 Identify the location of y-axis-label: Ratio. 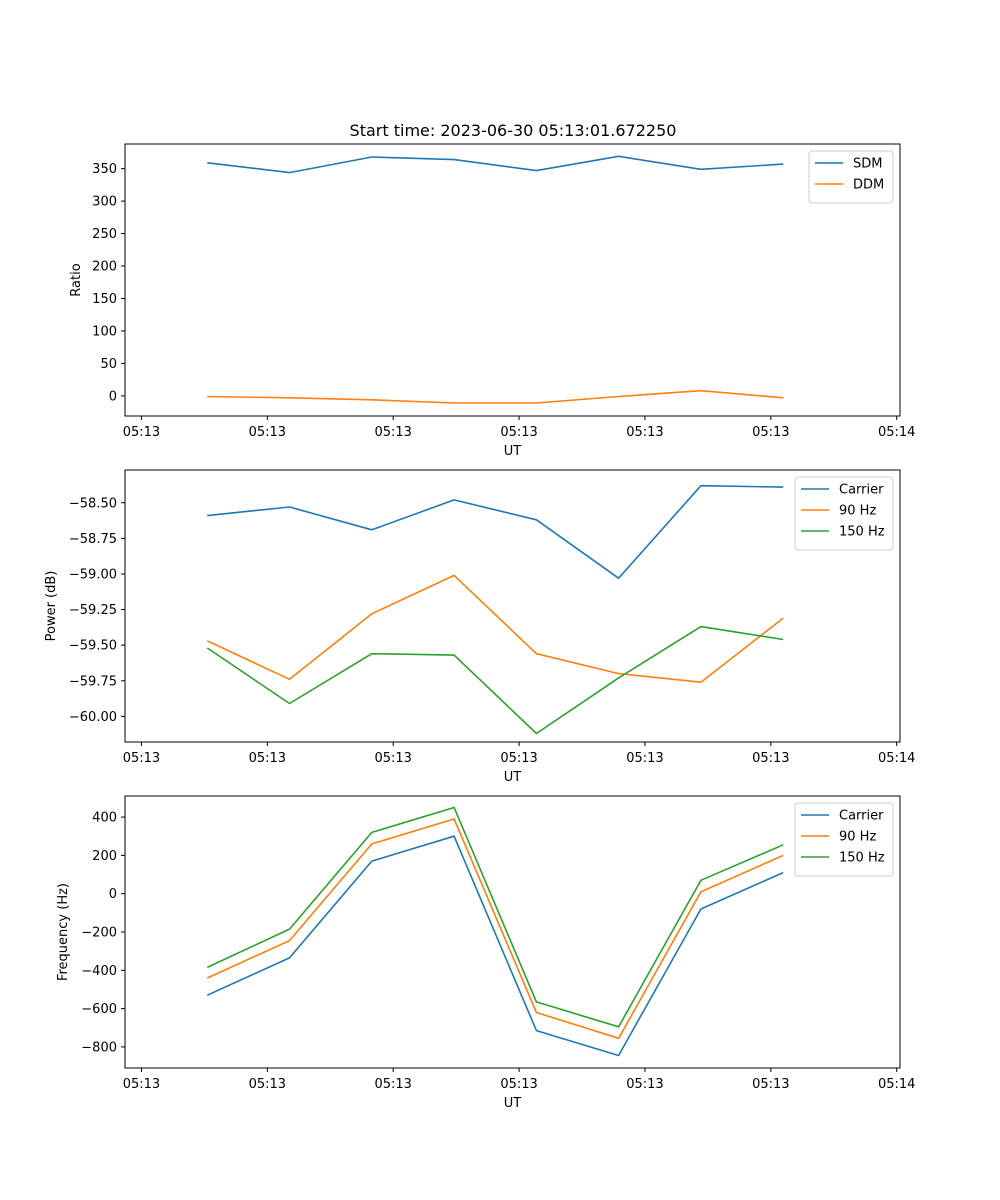
(76, 279).